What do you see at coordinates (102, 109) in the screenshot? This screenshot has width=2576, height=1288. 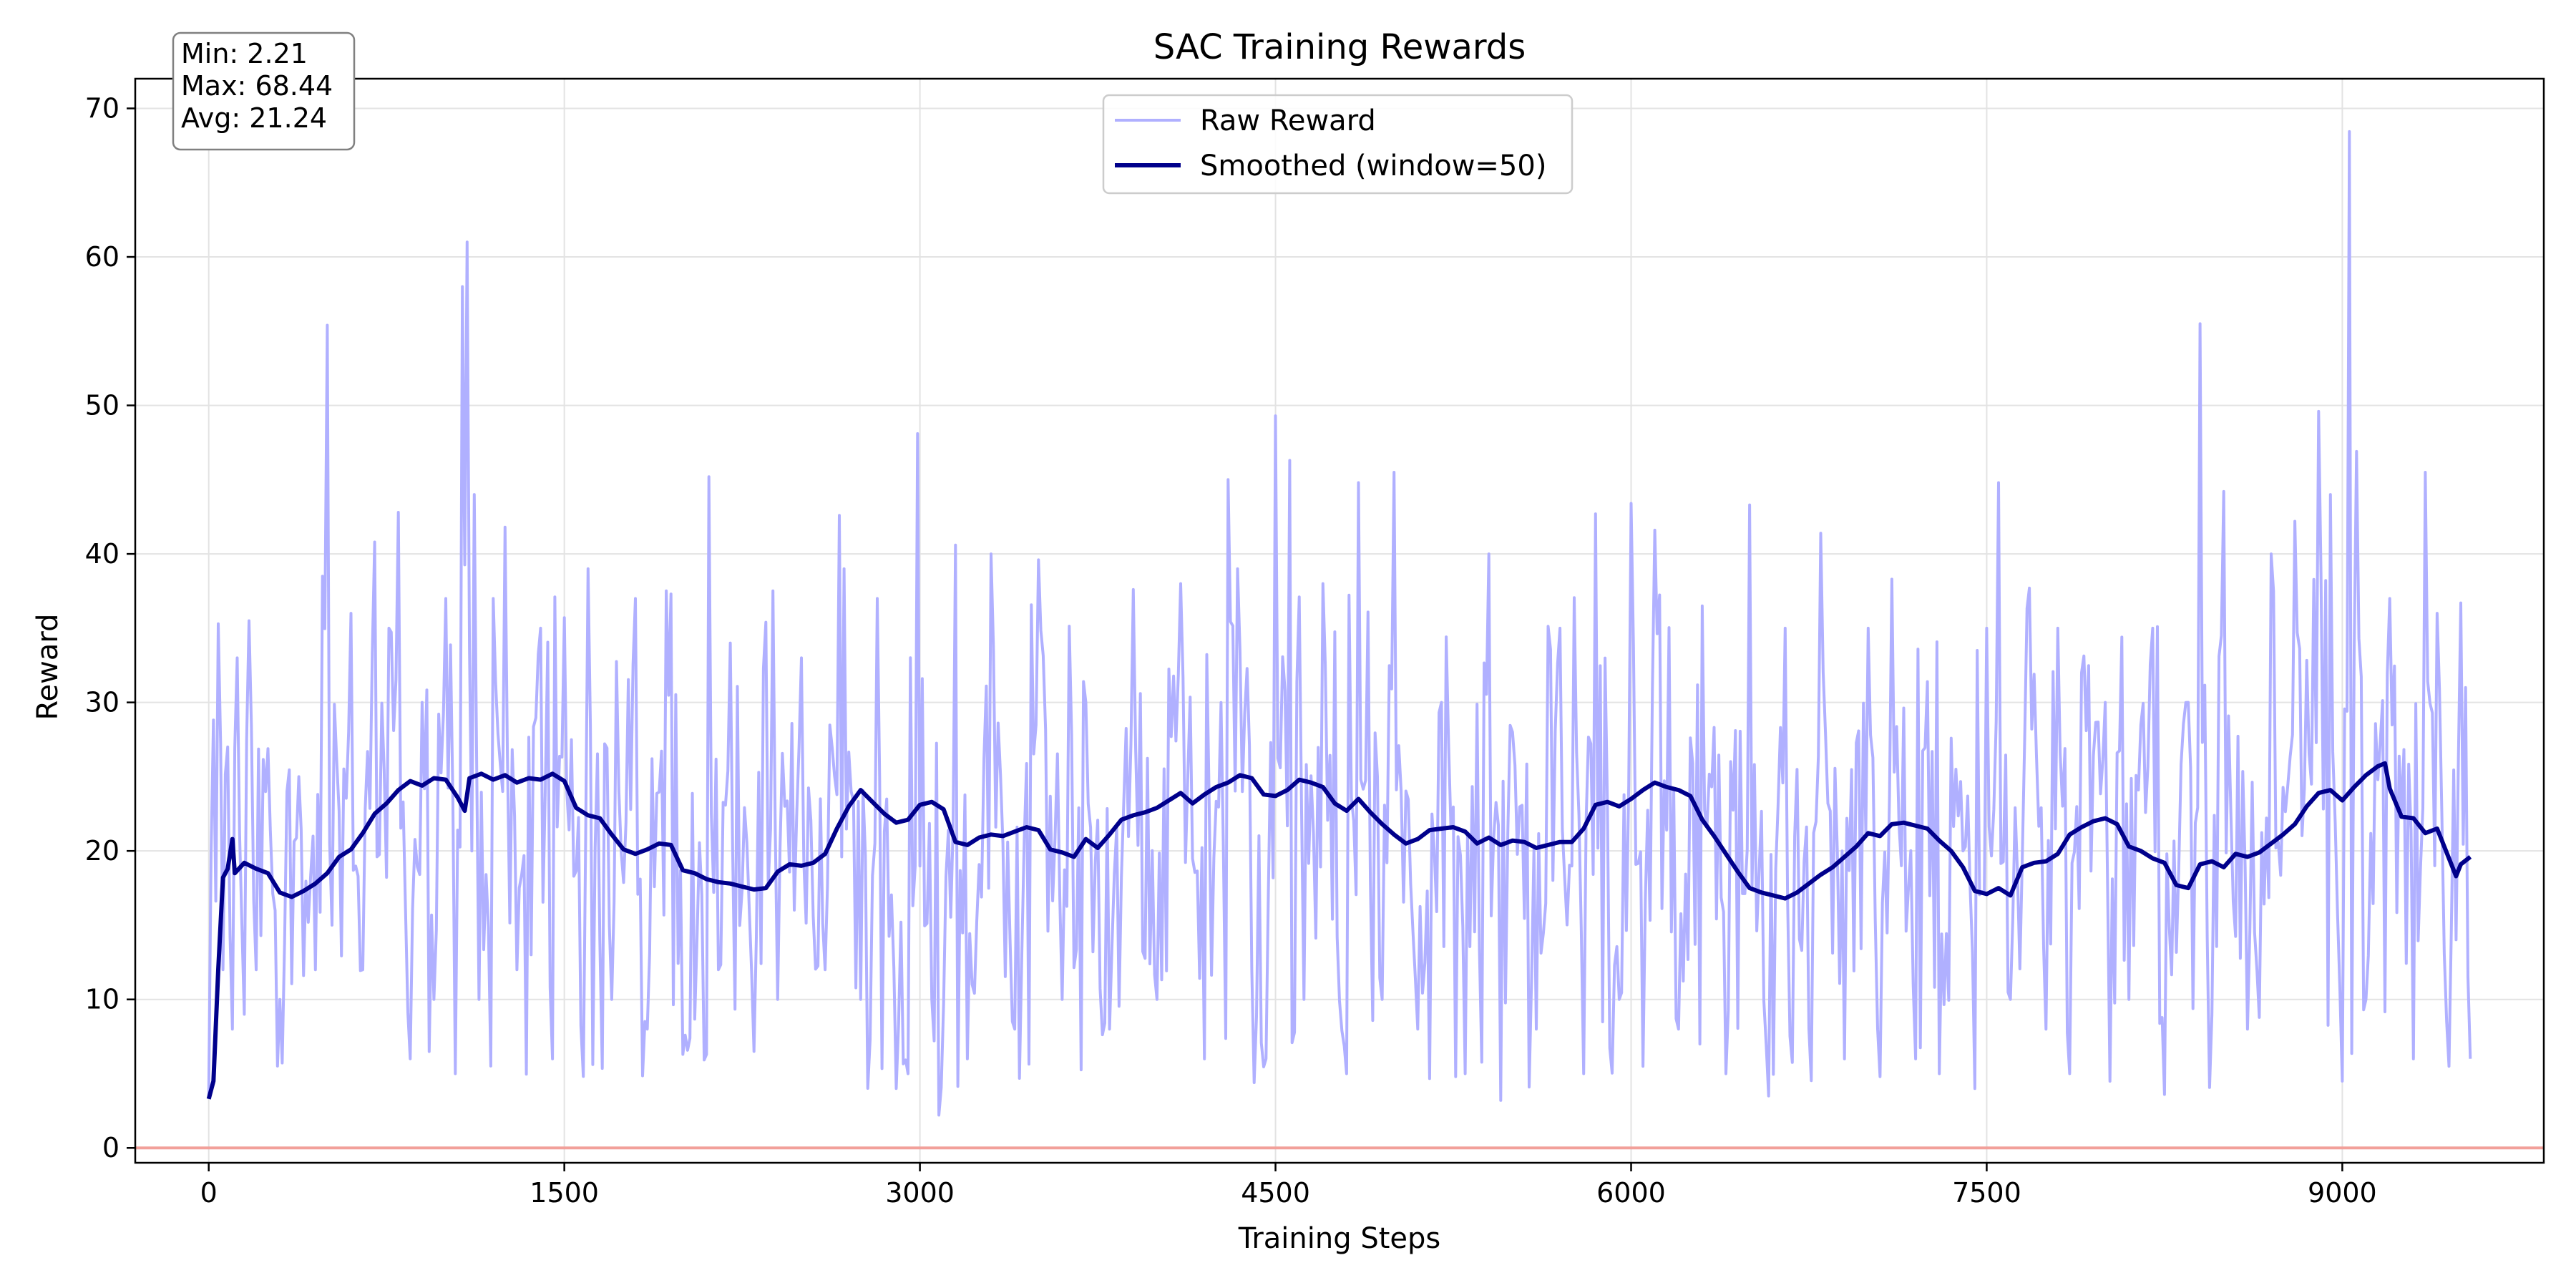 I see `y-tick-label: 70` at bounding box center [102, 109].